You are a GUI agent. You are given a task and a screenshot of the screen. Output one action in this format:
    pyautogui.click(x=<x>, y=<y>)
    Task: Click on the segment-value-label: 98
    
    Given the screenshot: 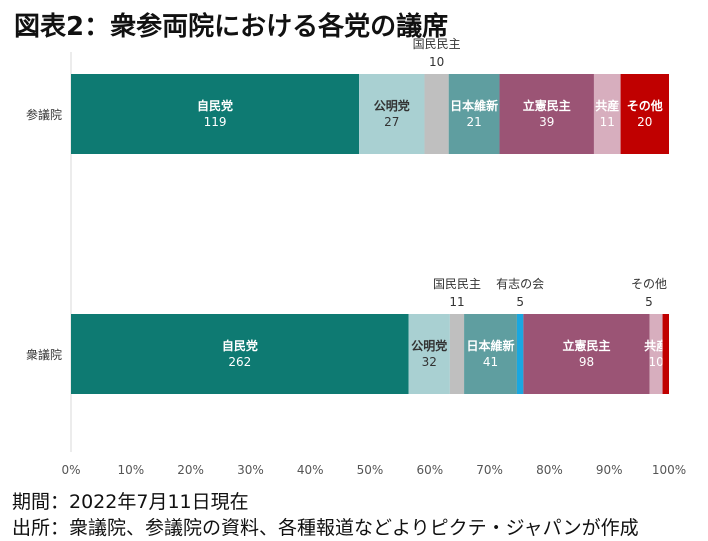 What is the action you would take?
    pyautogui.click(x=586, y=362)
    